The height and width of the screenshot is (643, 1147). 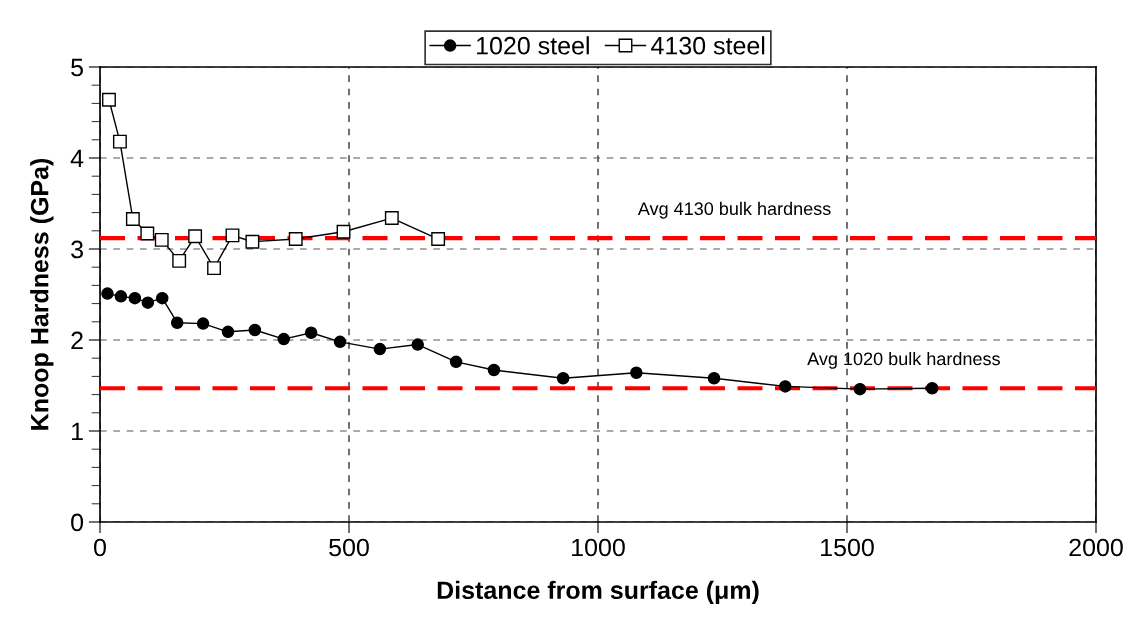 What do you see at coordinates (708, 45) in the screenshot?
I see `legend-label: 4130 steel` at bounding box center [708, 45].